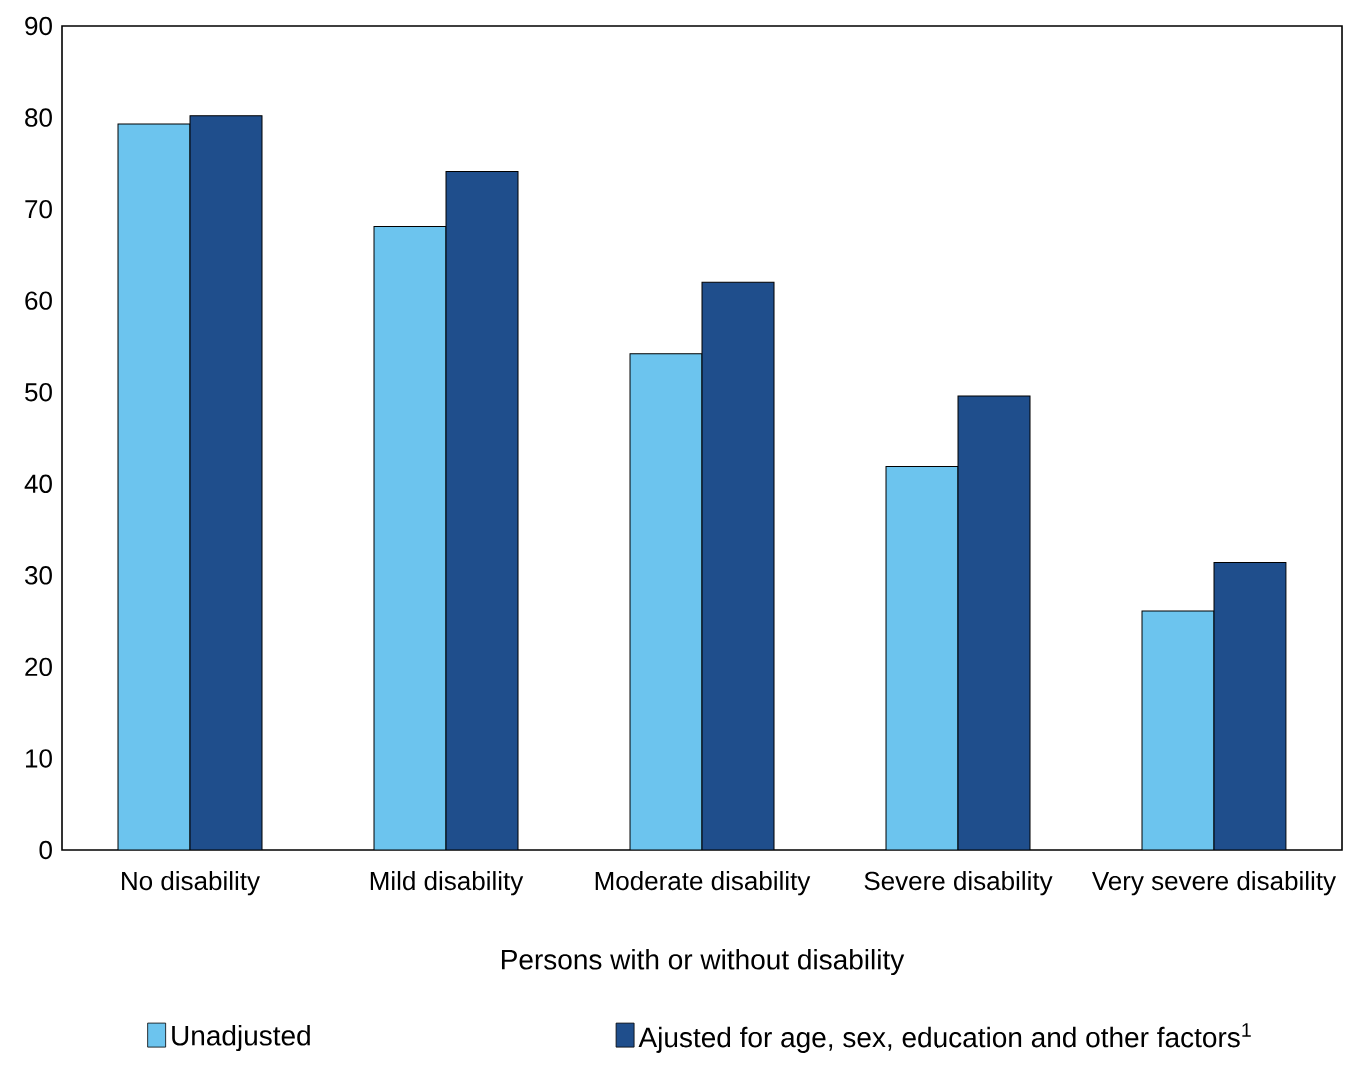 The width and height of the screenshot is (1348, 1074). I want to click on x-tick-label: Moderate disability, so click(703, 883).